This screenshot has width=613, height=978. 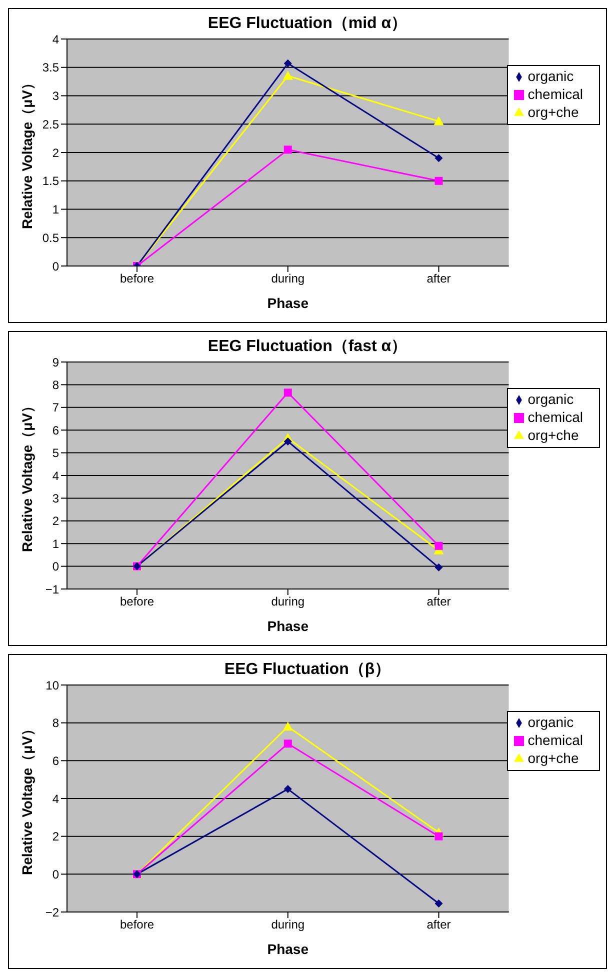 I want to click on chart-title: EEG Fluctuation（β）, so click(x=307, y=669).